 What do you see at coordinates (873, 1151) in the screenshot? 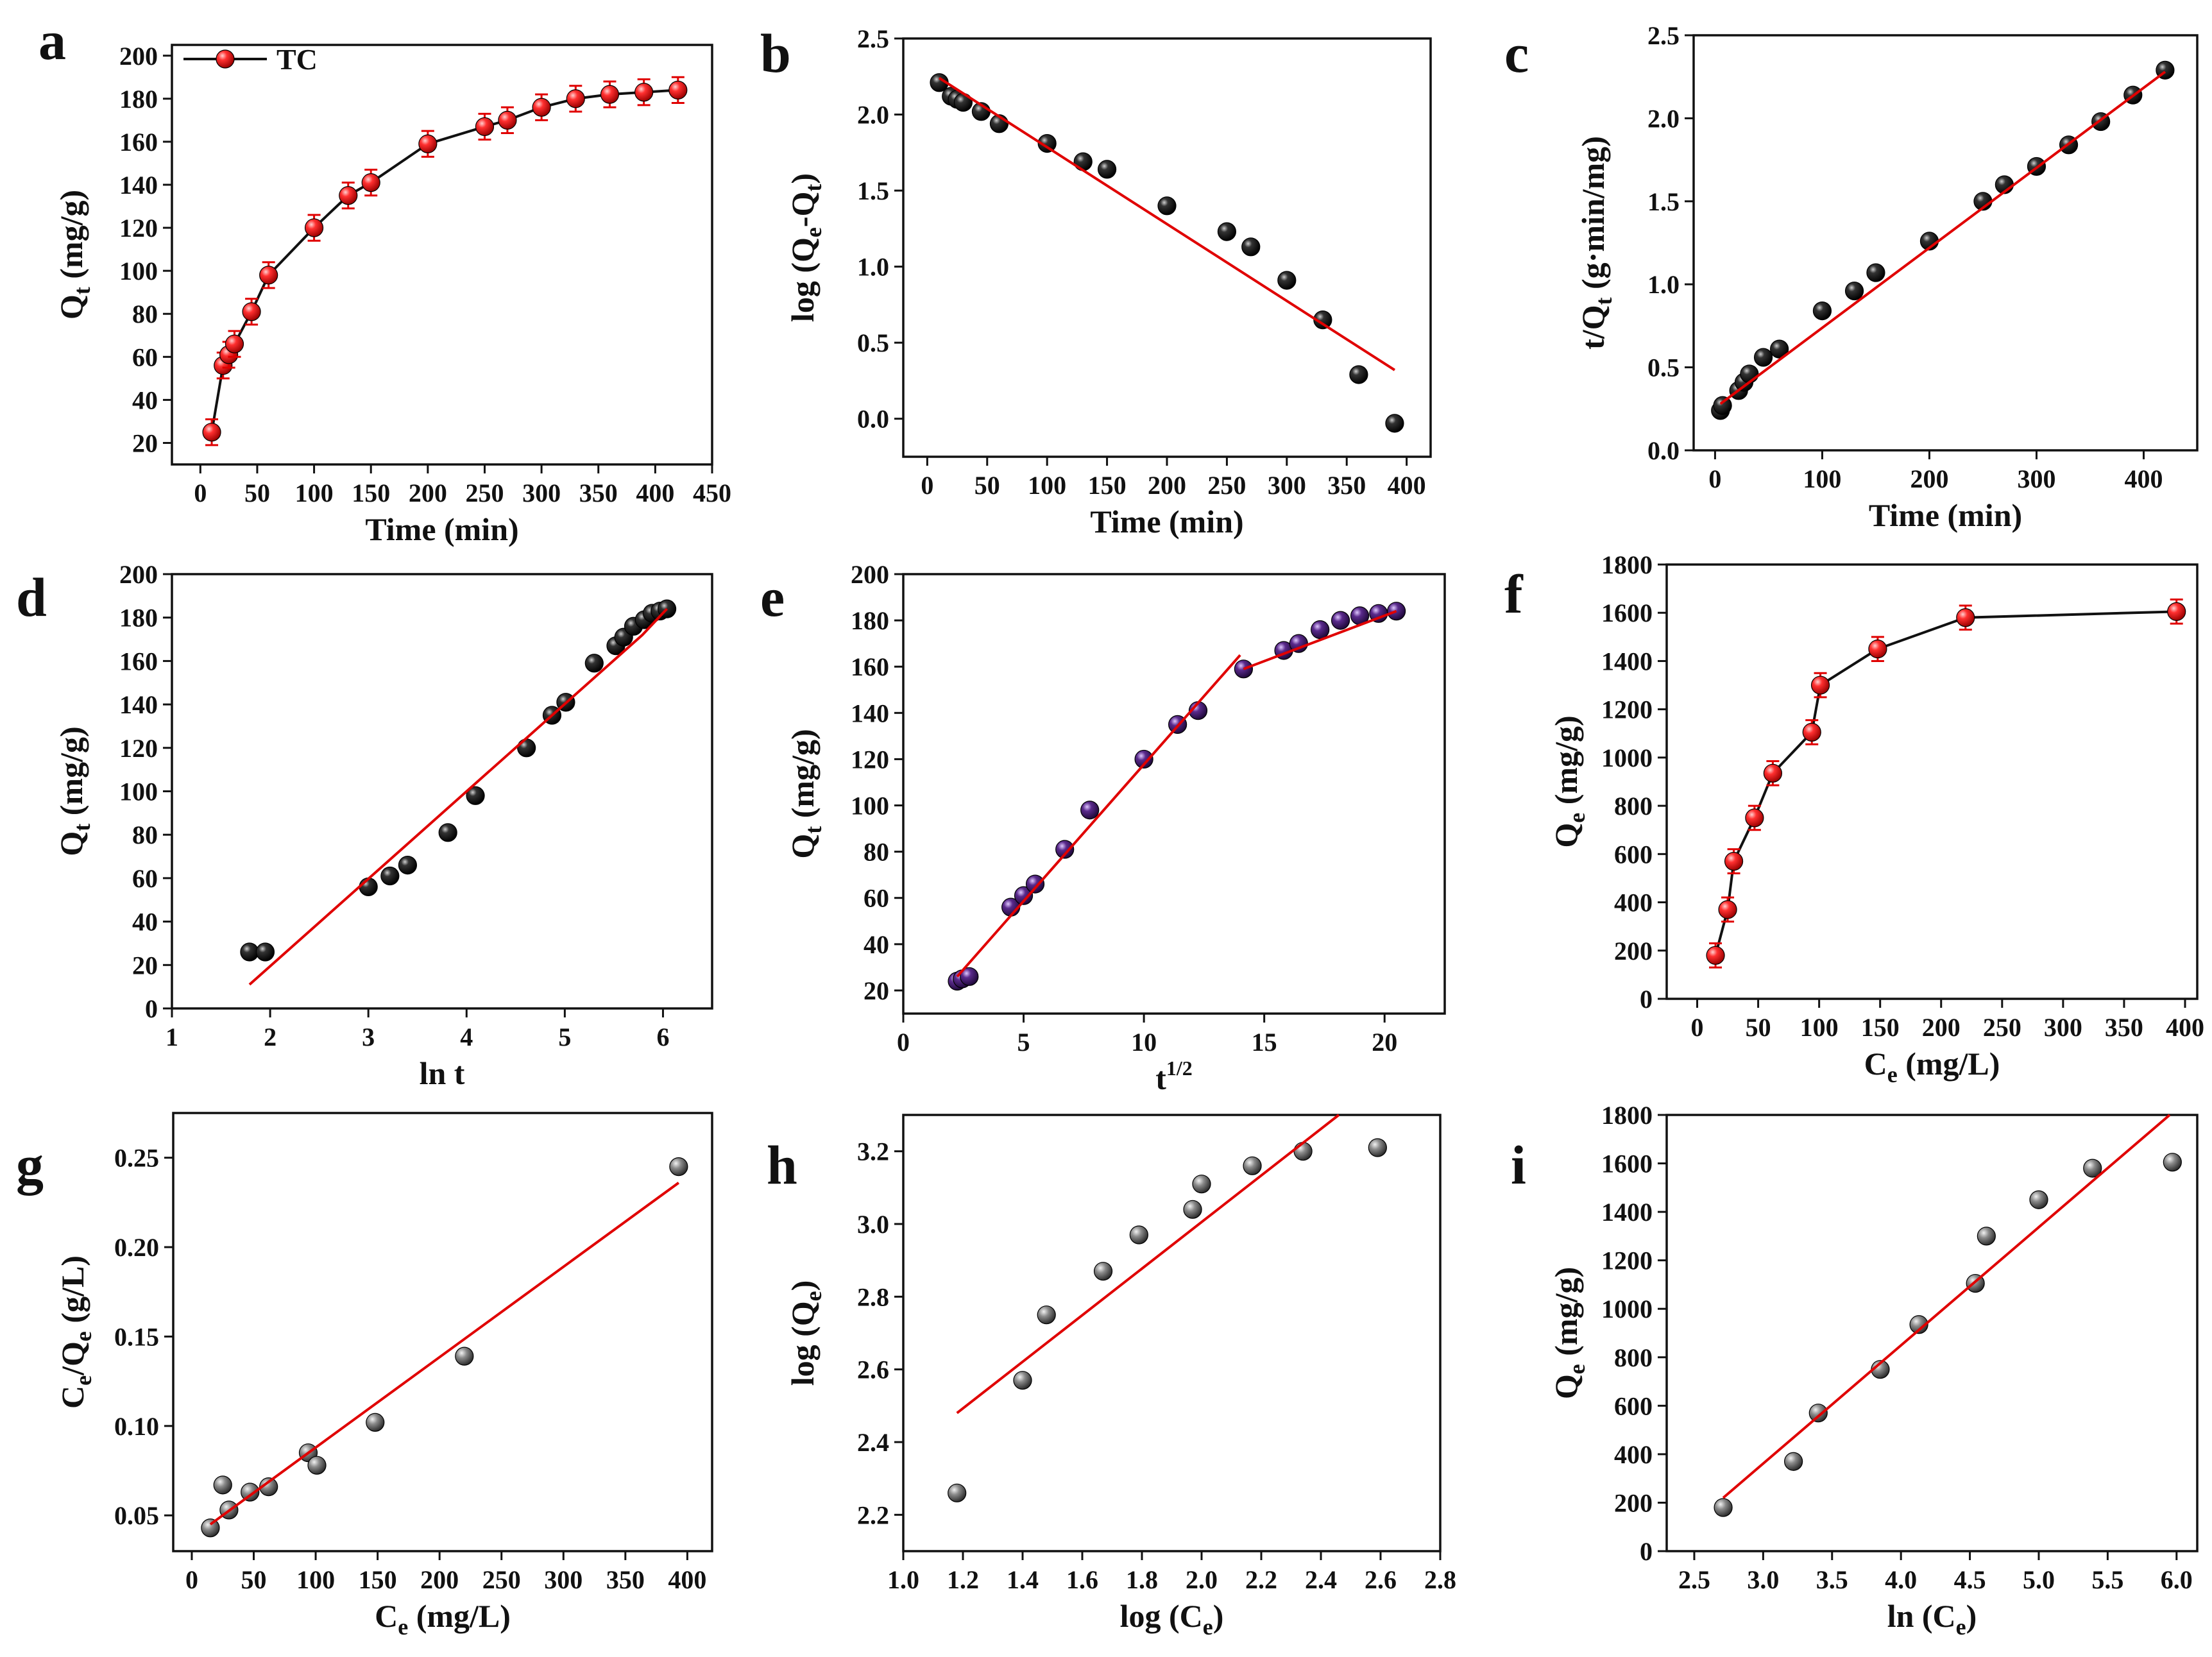
I see `y-tick-label: 3.2` at bounding box center [873, 1151].